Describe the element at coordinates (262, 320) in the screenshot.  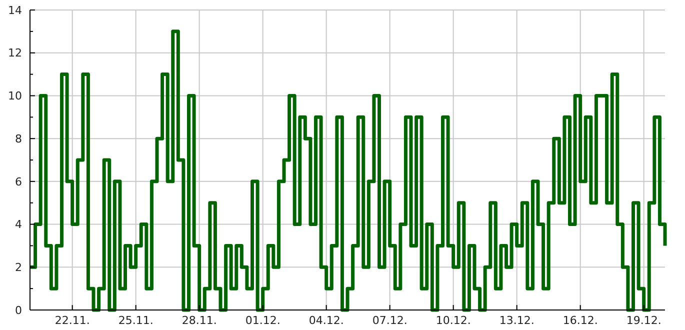
I see `x-tick-label: 01.12.` at that location.